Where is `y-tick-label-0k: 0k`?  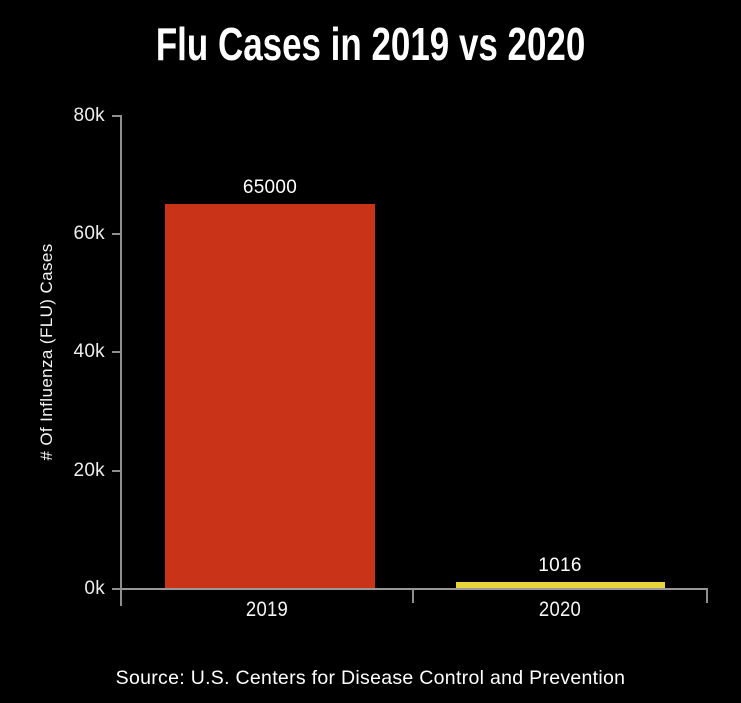
y-tick-label-0k: 0k is located at coordinates (94, 588).